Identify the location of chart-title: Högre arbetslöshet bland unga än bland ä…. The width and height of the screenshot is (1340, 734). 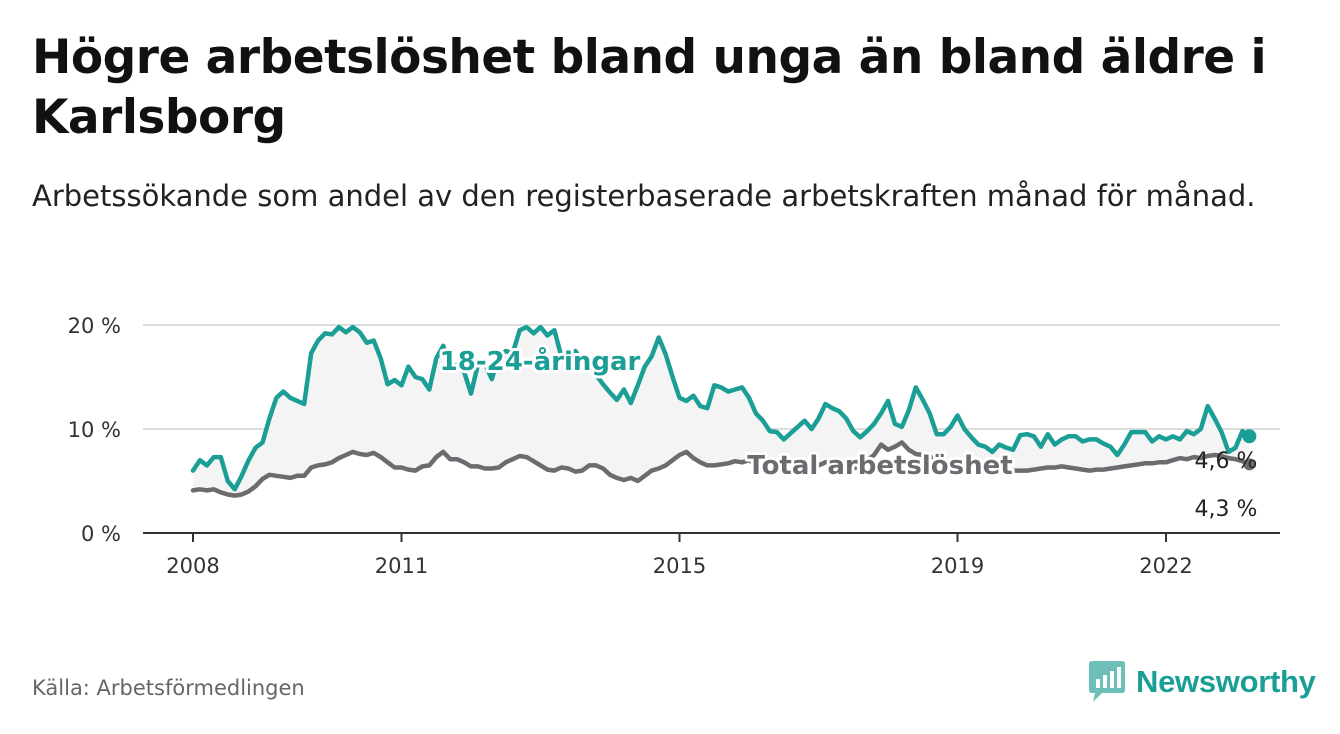
(649, 87).